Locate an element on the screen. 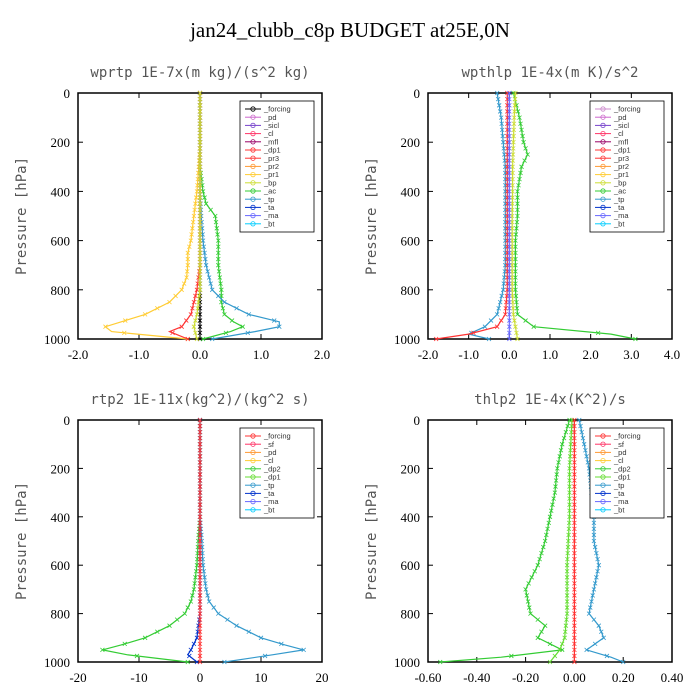 Image resolution: width=700 pixels, height=700 pixels. y-tick-label: 0 is located at coordinates (417, 420).